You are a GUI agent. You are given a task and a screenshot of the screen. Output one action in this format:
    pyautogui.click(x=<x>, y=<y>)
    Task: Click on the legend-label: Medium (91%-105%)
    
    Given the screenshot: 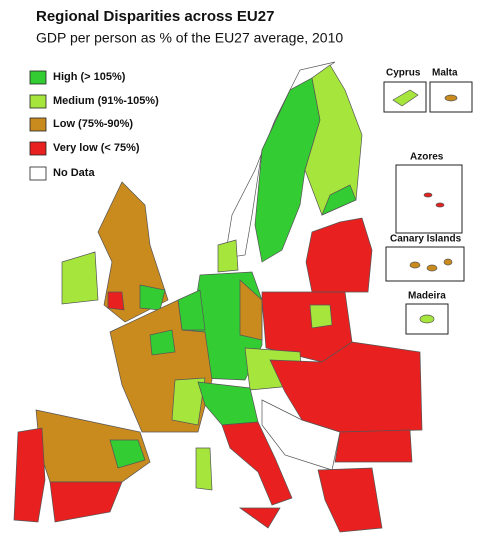 What is the action you would take?
    pyautogui.click(x=106, y=101)
    